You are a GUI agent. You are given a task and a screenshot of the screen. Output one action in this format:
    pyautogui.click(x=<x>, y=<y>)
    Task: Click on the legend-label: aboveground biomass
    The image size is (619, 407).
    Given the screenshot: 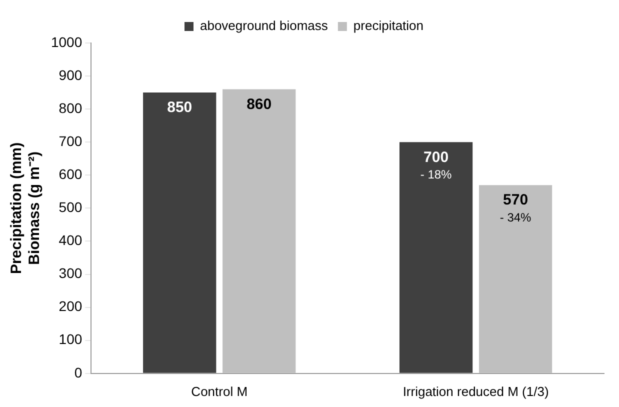 What is the action you would take?
    pyautogui.click(x=264, y=26)
    